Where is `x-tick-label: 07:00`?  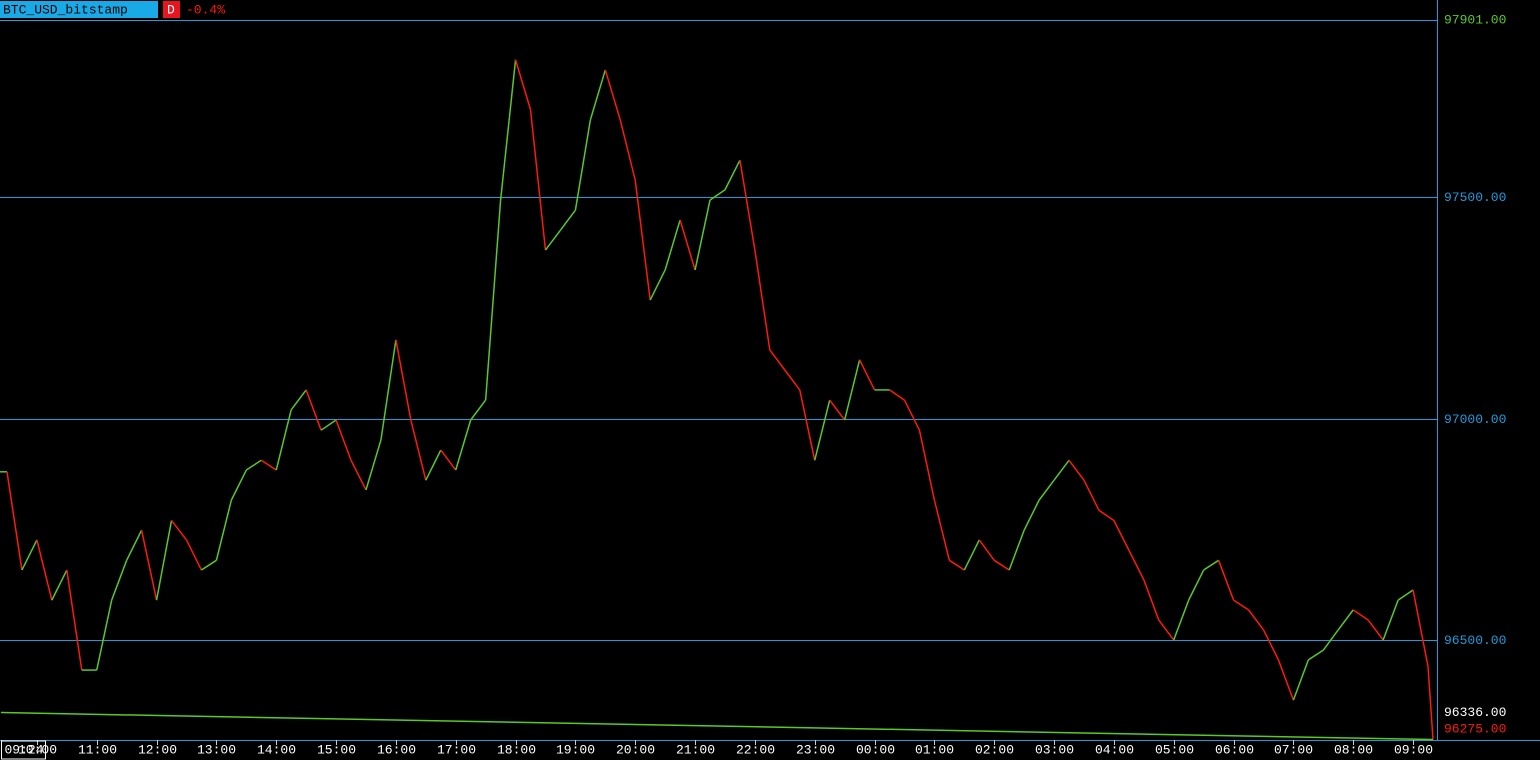
x-tick-label: 07:00 is located at coordinates (1293, 749).